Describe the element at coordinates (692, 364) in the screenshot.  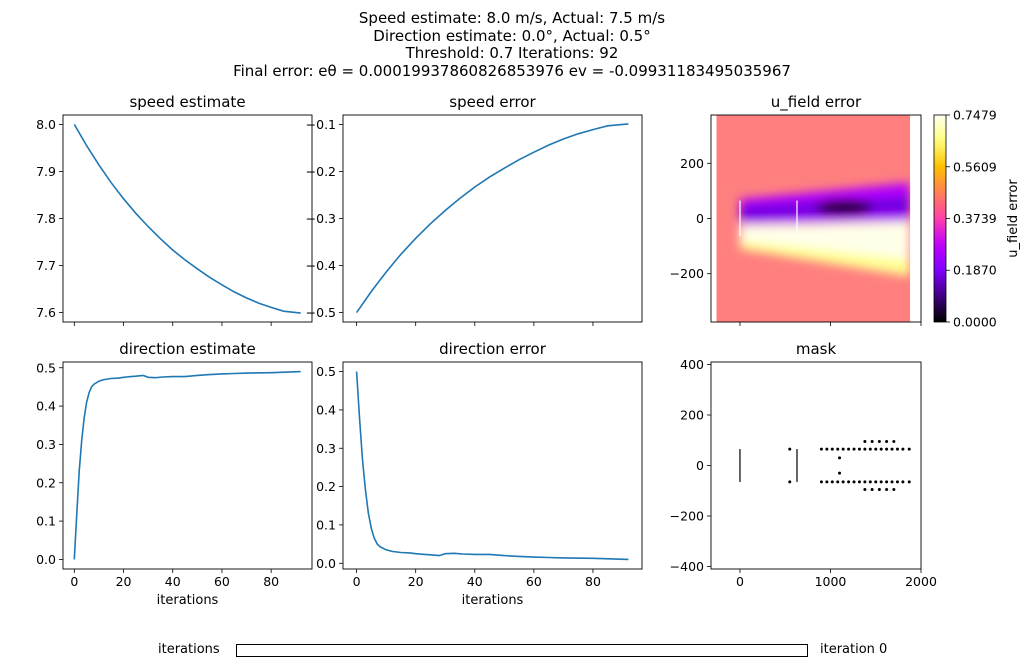
I see `y-tick-label: 400` at that location.